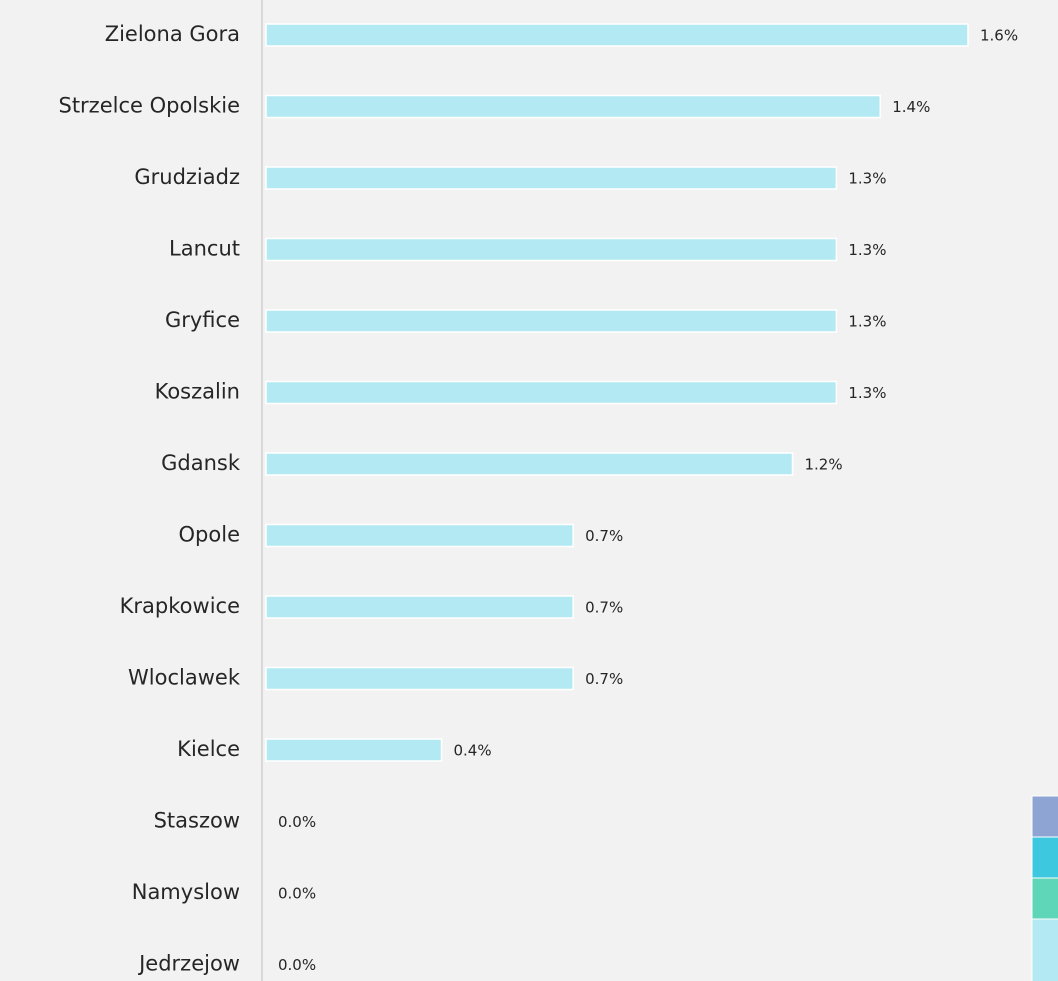 The height and width of the screenshot is (981, 1058). I want to click on value-label: 1.4%, so click(911, 107).